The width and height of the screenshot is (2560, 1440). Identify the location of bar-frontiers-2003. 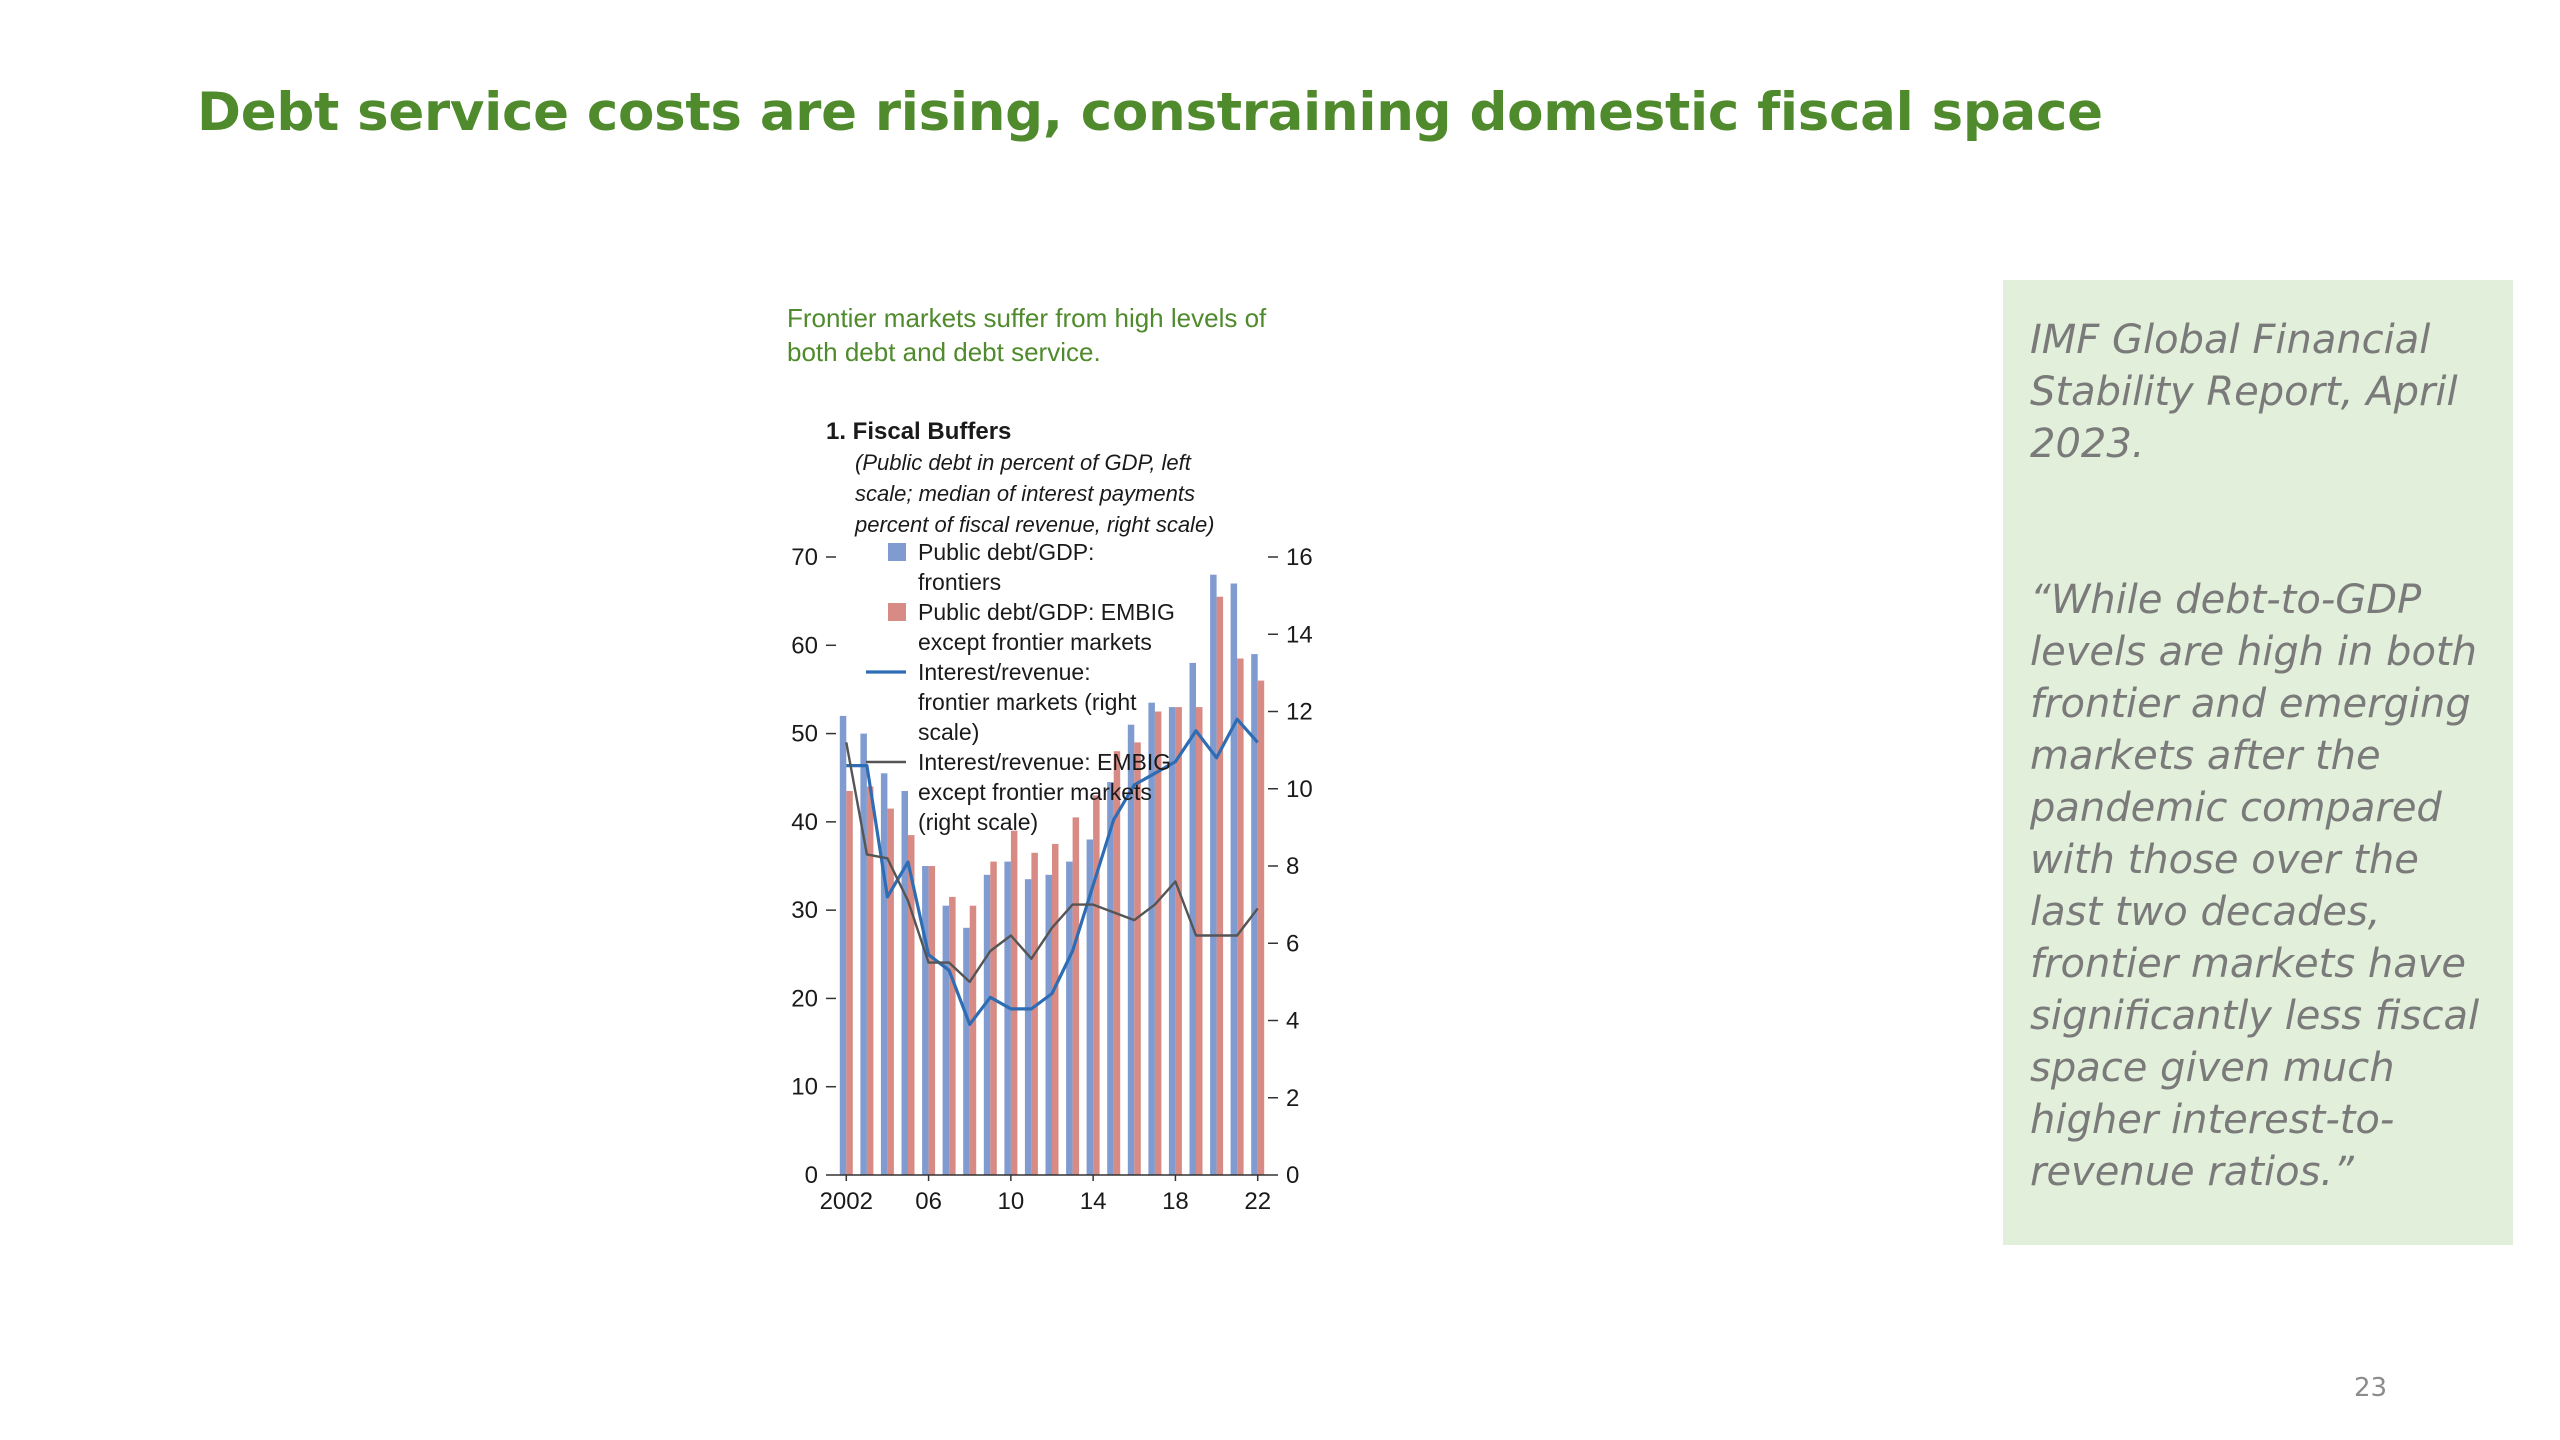
(863, 954).